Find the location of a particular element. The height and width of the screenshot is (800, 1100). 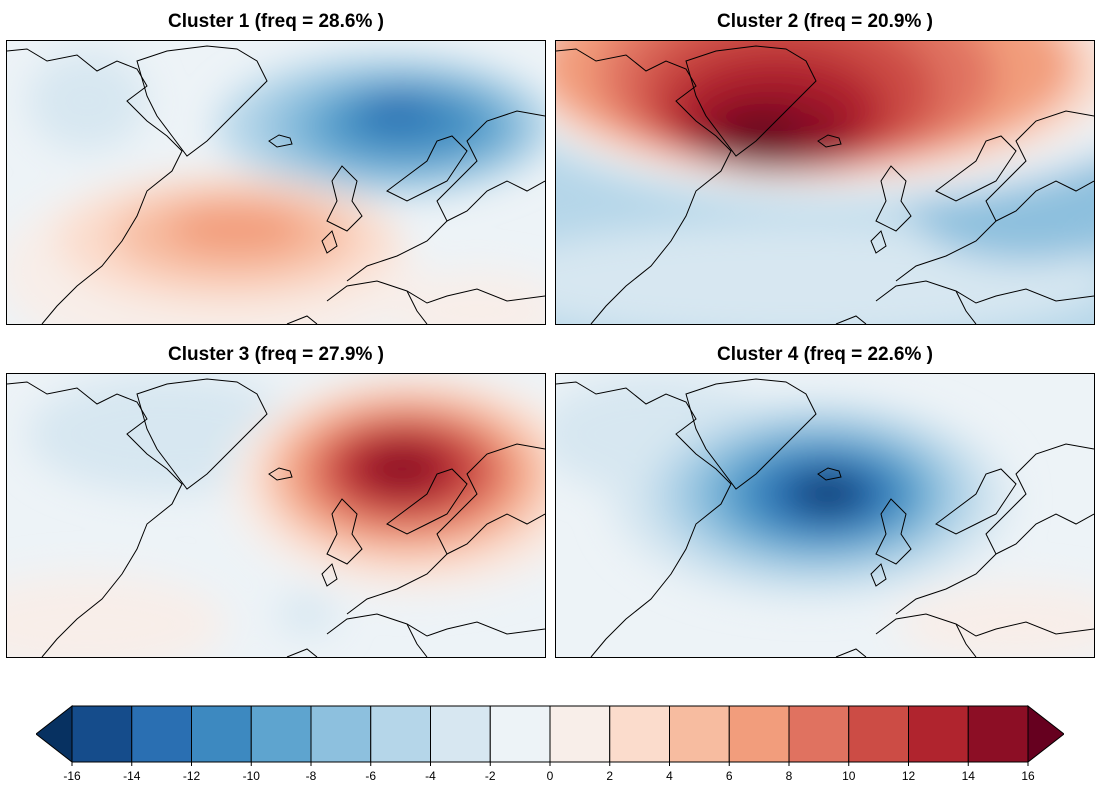

colorbar-tick-label: -12 is located at coordinates (192, 776).